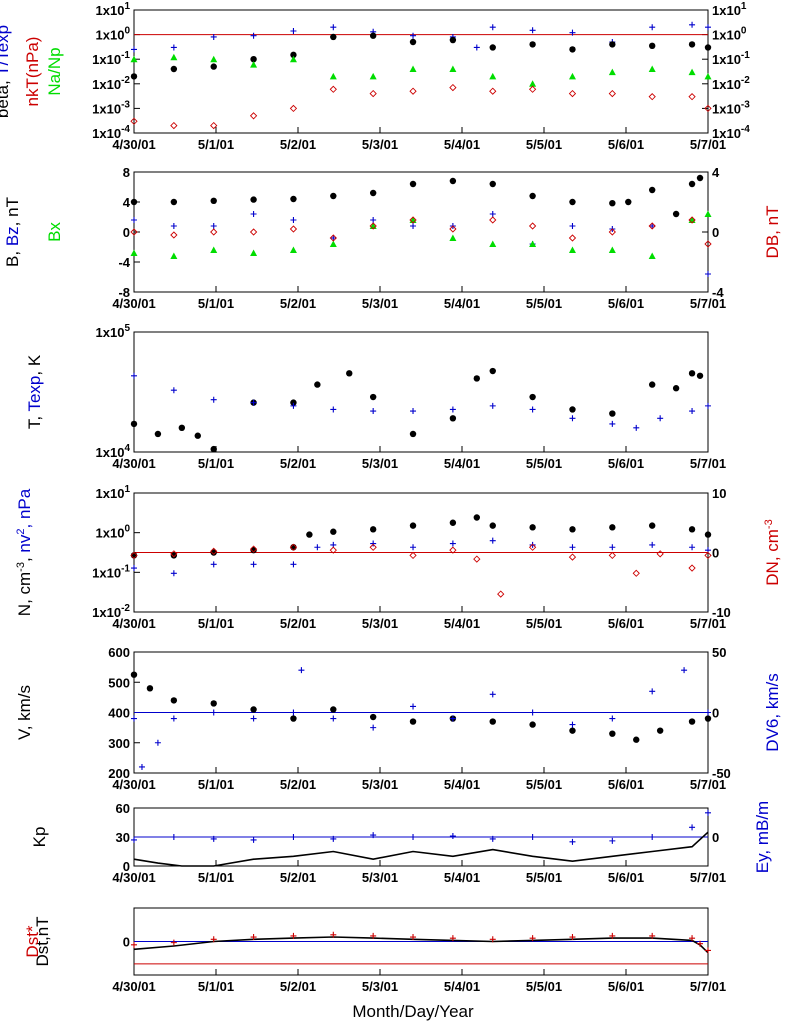 Image resolution: width=791 pixels, height=1024 pixels. I want to click on panel-T-ylabel-part: , K, so click(34, 364).